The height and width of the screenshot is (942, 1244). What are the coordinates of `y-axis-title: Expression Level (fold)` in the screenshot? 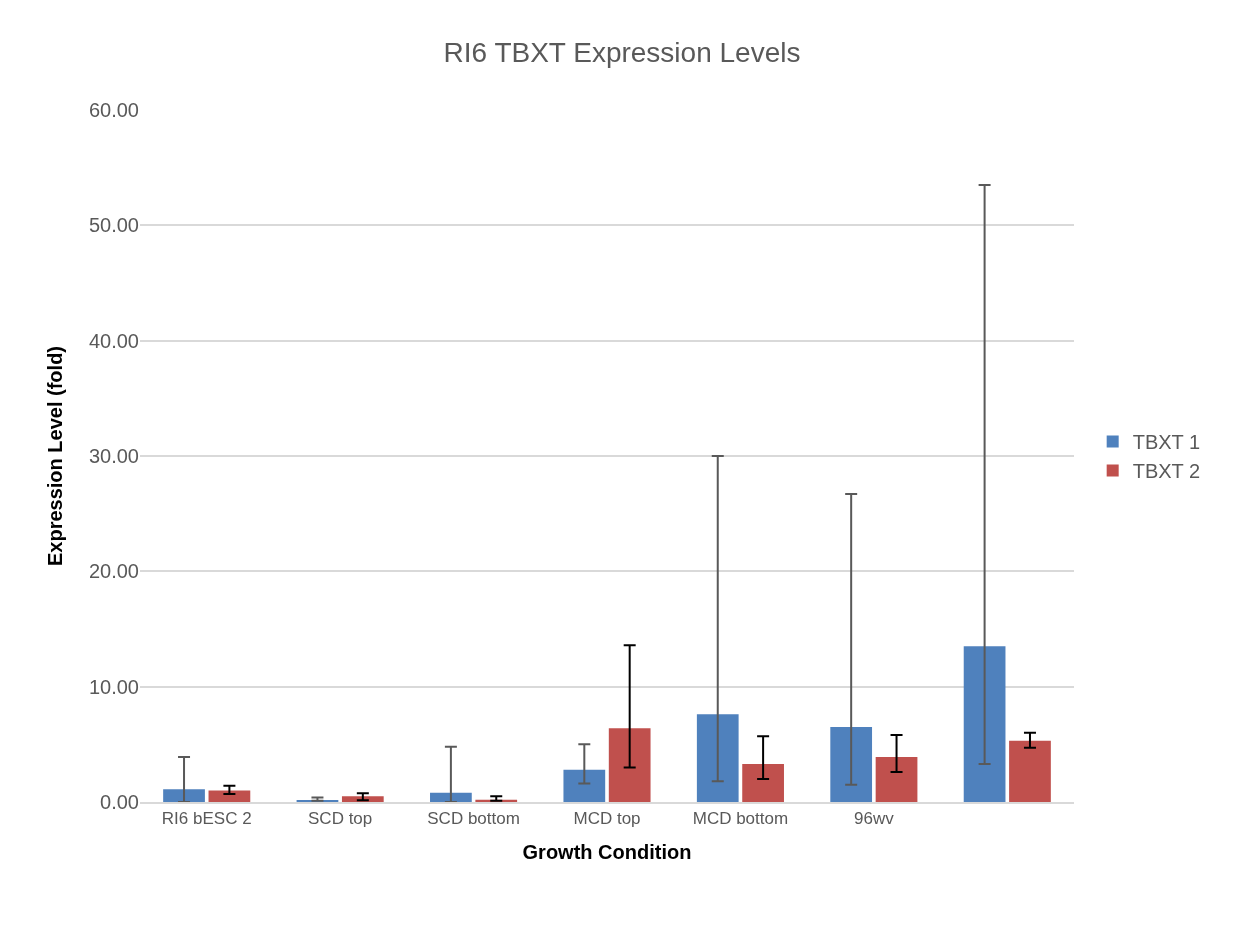 It's located at (55, 456).